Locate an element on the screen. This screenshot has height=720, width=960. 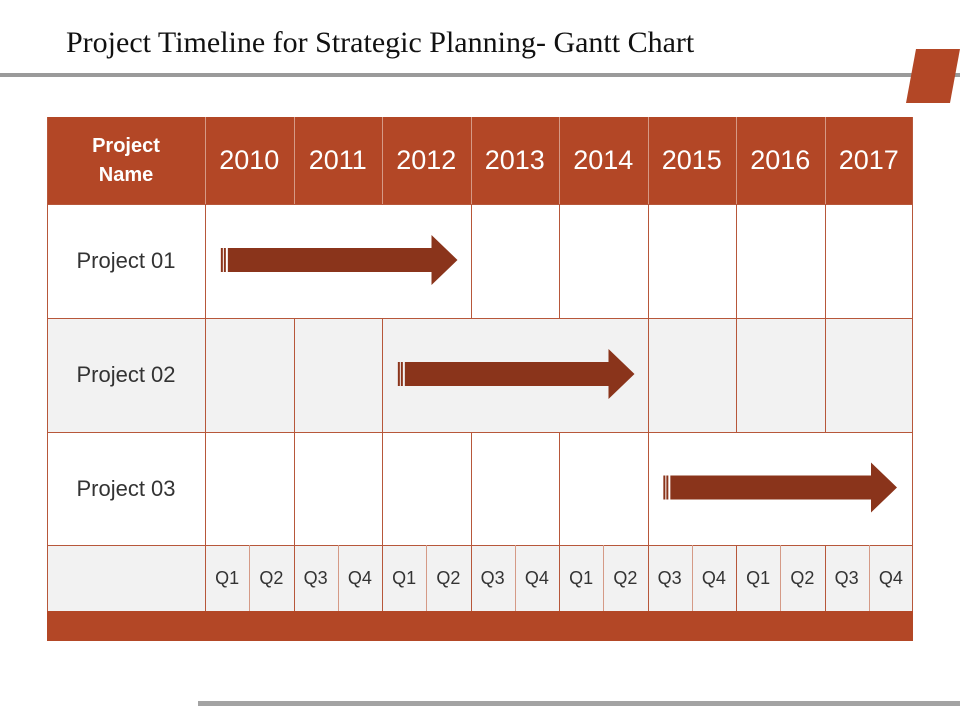
row-label: Project 01 is located at coordinates (126, 260).